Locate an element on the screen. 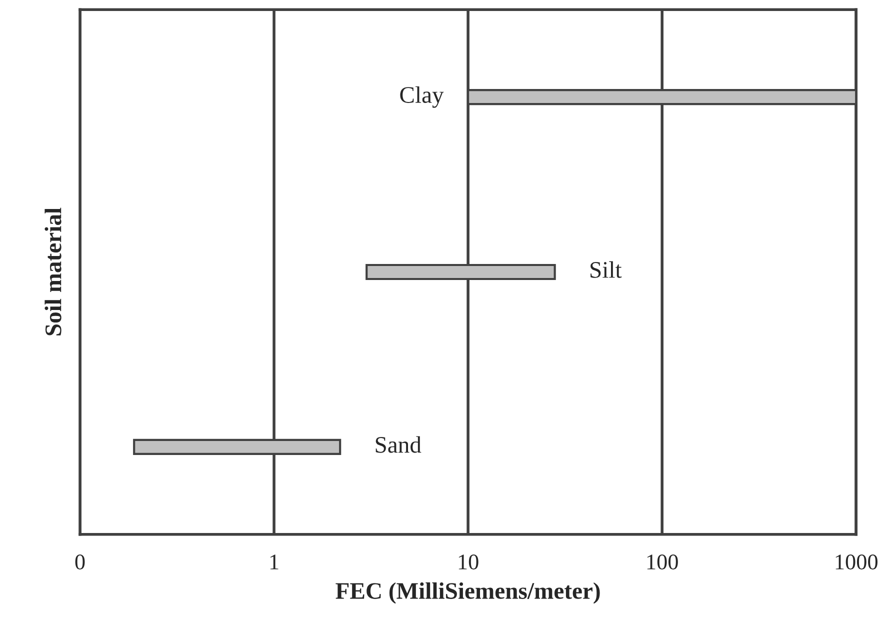 This screenshot has width=889, height=640. y-axis-title: Soil material is located at coordinates (53, 272).